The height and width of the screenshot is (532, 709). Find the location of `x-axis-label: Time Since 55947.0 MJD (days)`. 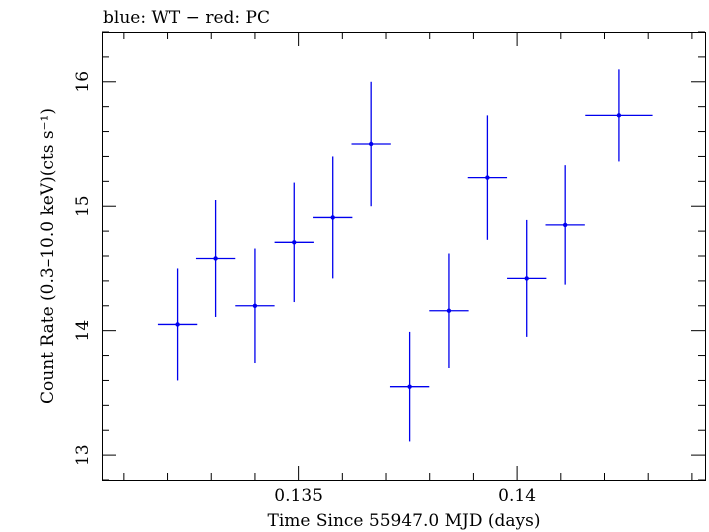

x-axis-label: Time Since 55947.0 MJD (days) is located at coordinates (404, 521).